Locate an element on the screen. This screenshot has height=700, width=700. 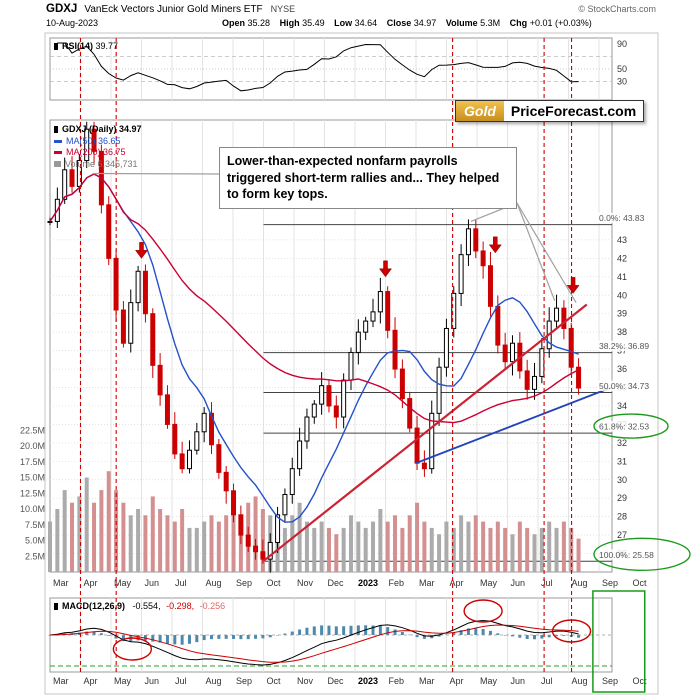
price-axis-label: 30 is located at coordinates (622, 480).